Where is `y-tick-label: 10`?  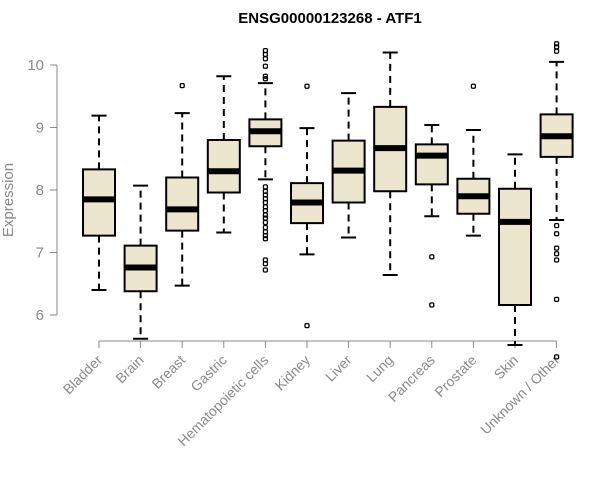 y-tick-label: 10 is located at coordinates (35, 65).